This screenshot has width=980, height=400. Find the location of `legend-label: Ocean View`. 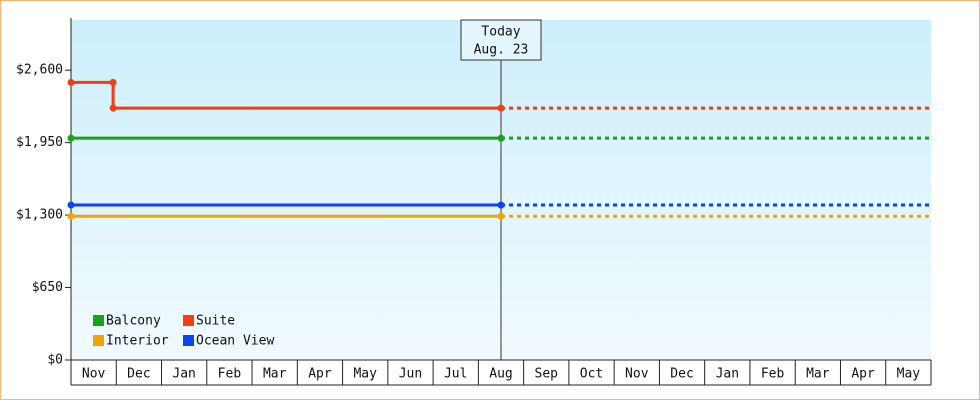

legend-label: Ocean View is located at coordinates (235, 341).